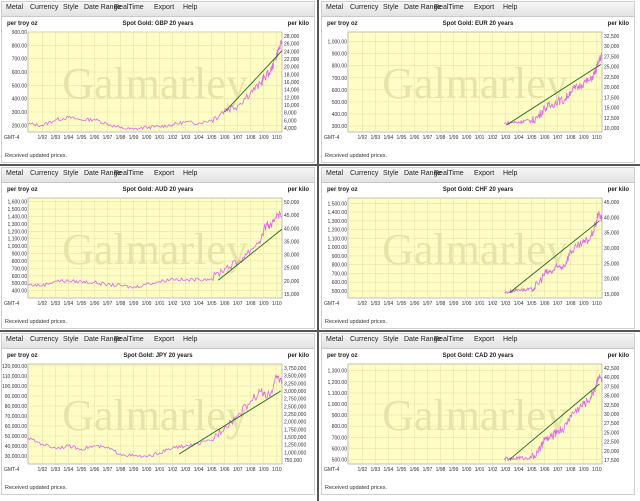 The image size is (640, 501). Describe the element at coordinates (292, 98) in the screenshot. I see `right-tick-label: 12,000` at that location.